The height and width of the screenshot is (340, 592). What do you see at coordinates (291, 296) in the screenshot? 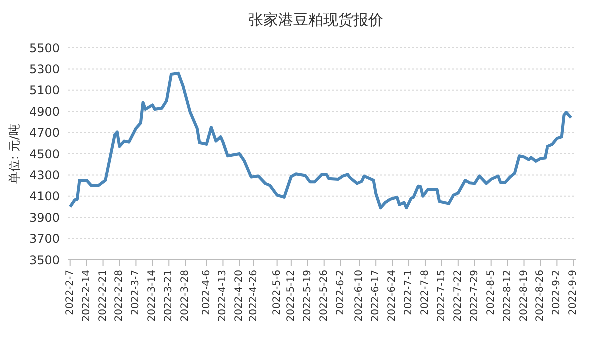
I see `x-tick-label: 2022-5-12` at bounding box center [291, 296].